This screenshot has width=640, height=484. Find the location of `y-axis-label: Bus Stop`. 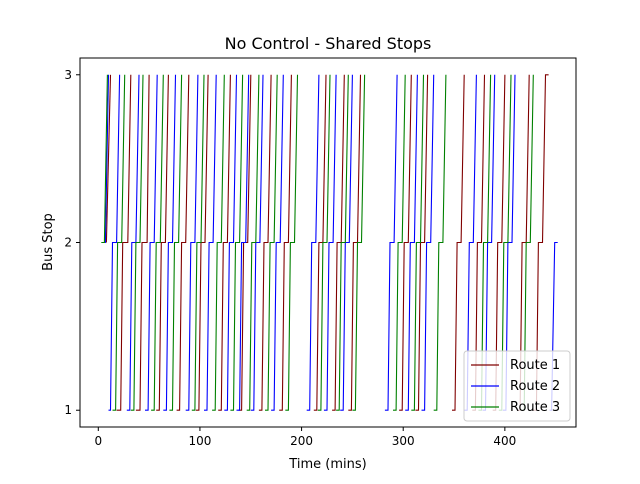

y-axis-label: Bus Stop is located at coordinates (48, 242).